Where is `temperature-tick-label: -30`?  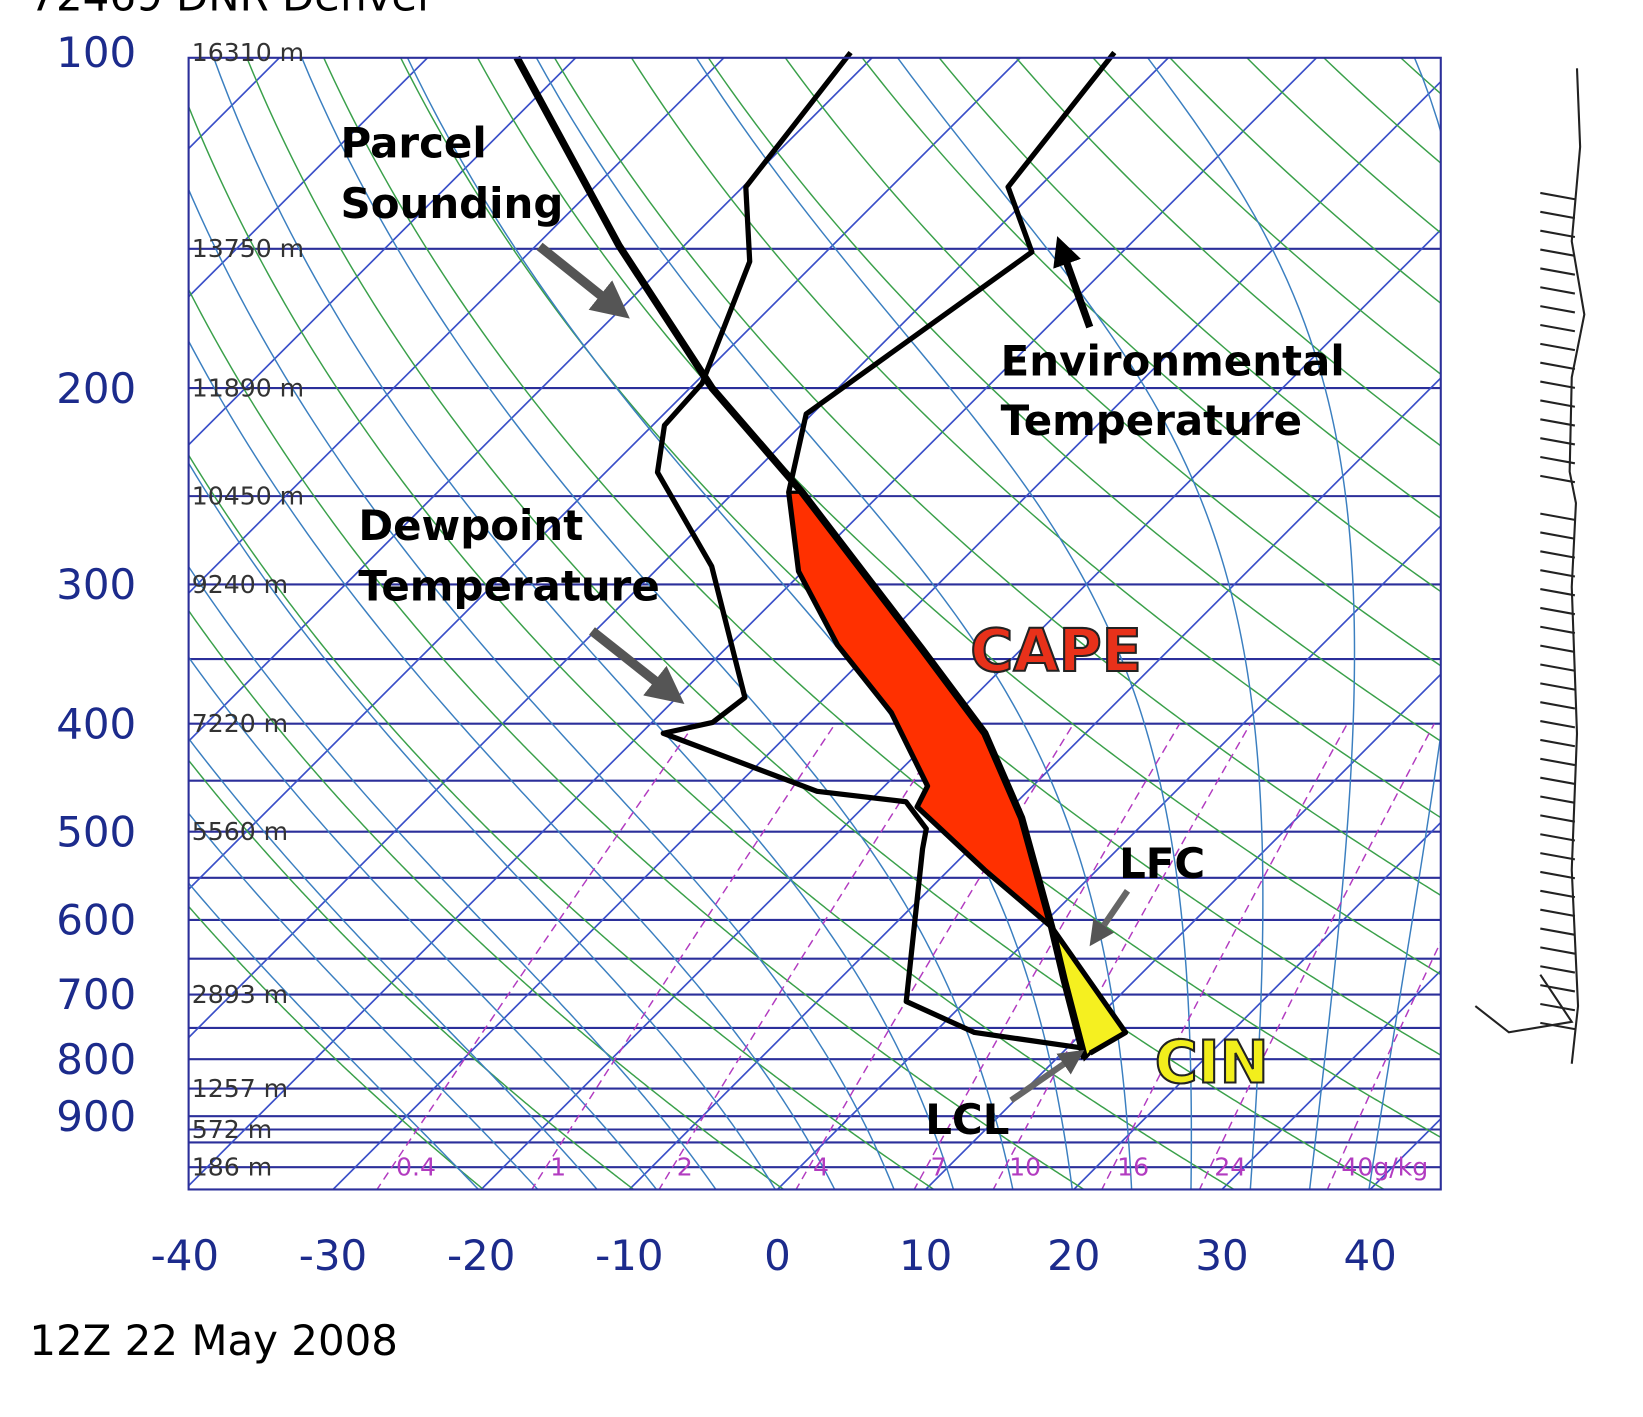 temperature-tick-label: -30 is located at coordinates (333, 1255).